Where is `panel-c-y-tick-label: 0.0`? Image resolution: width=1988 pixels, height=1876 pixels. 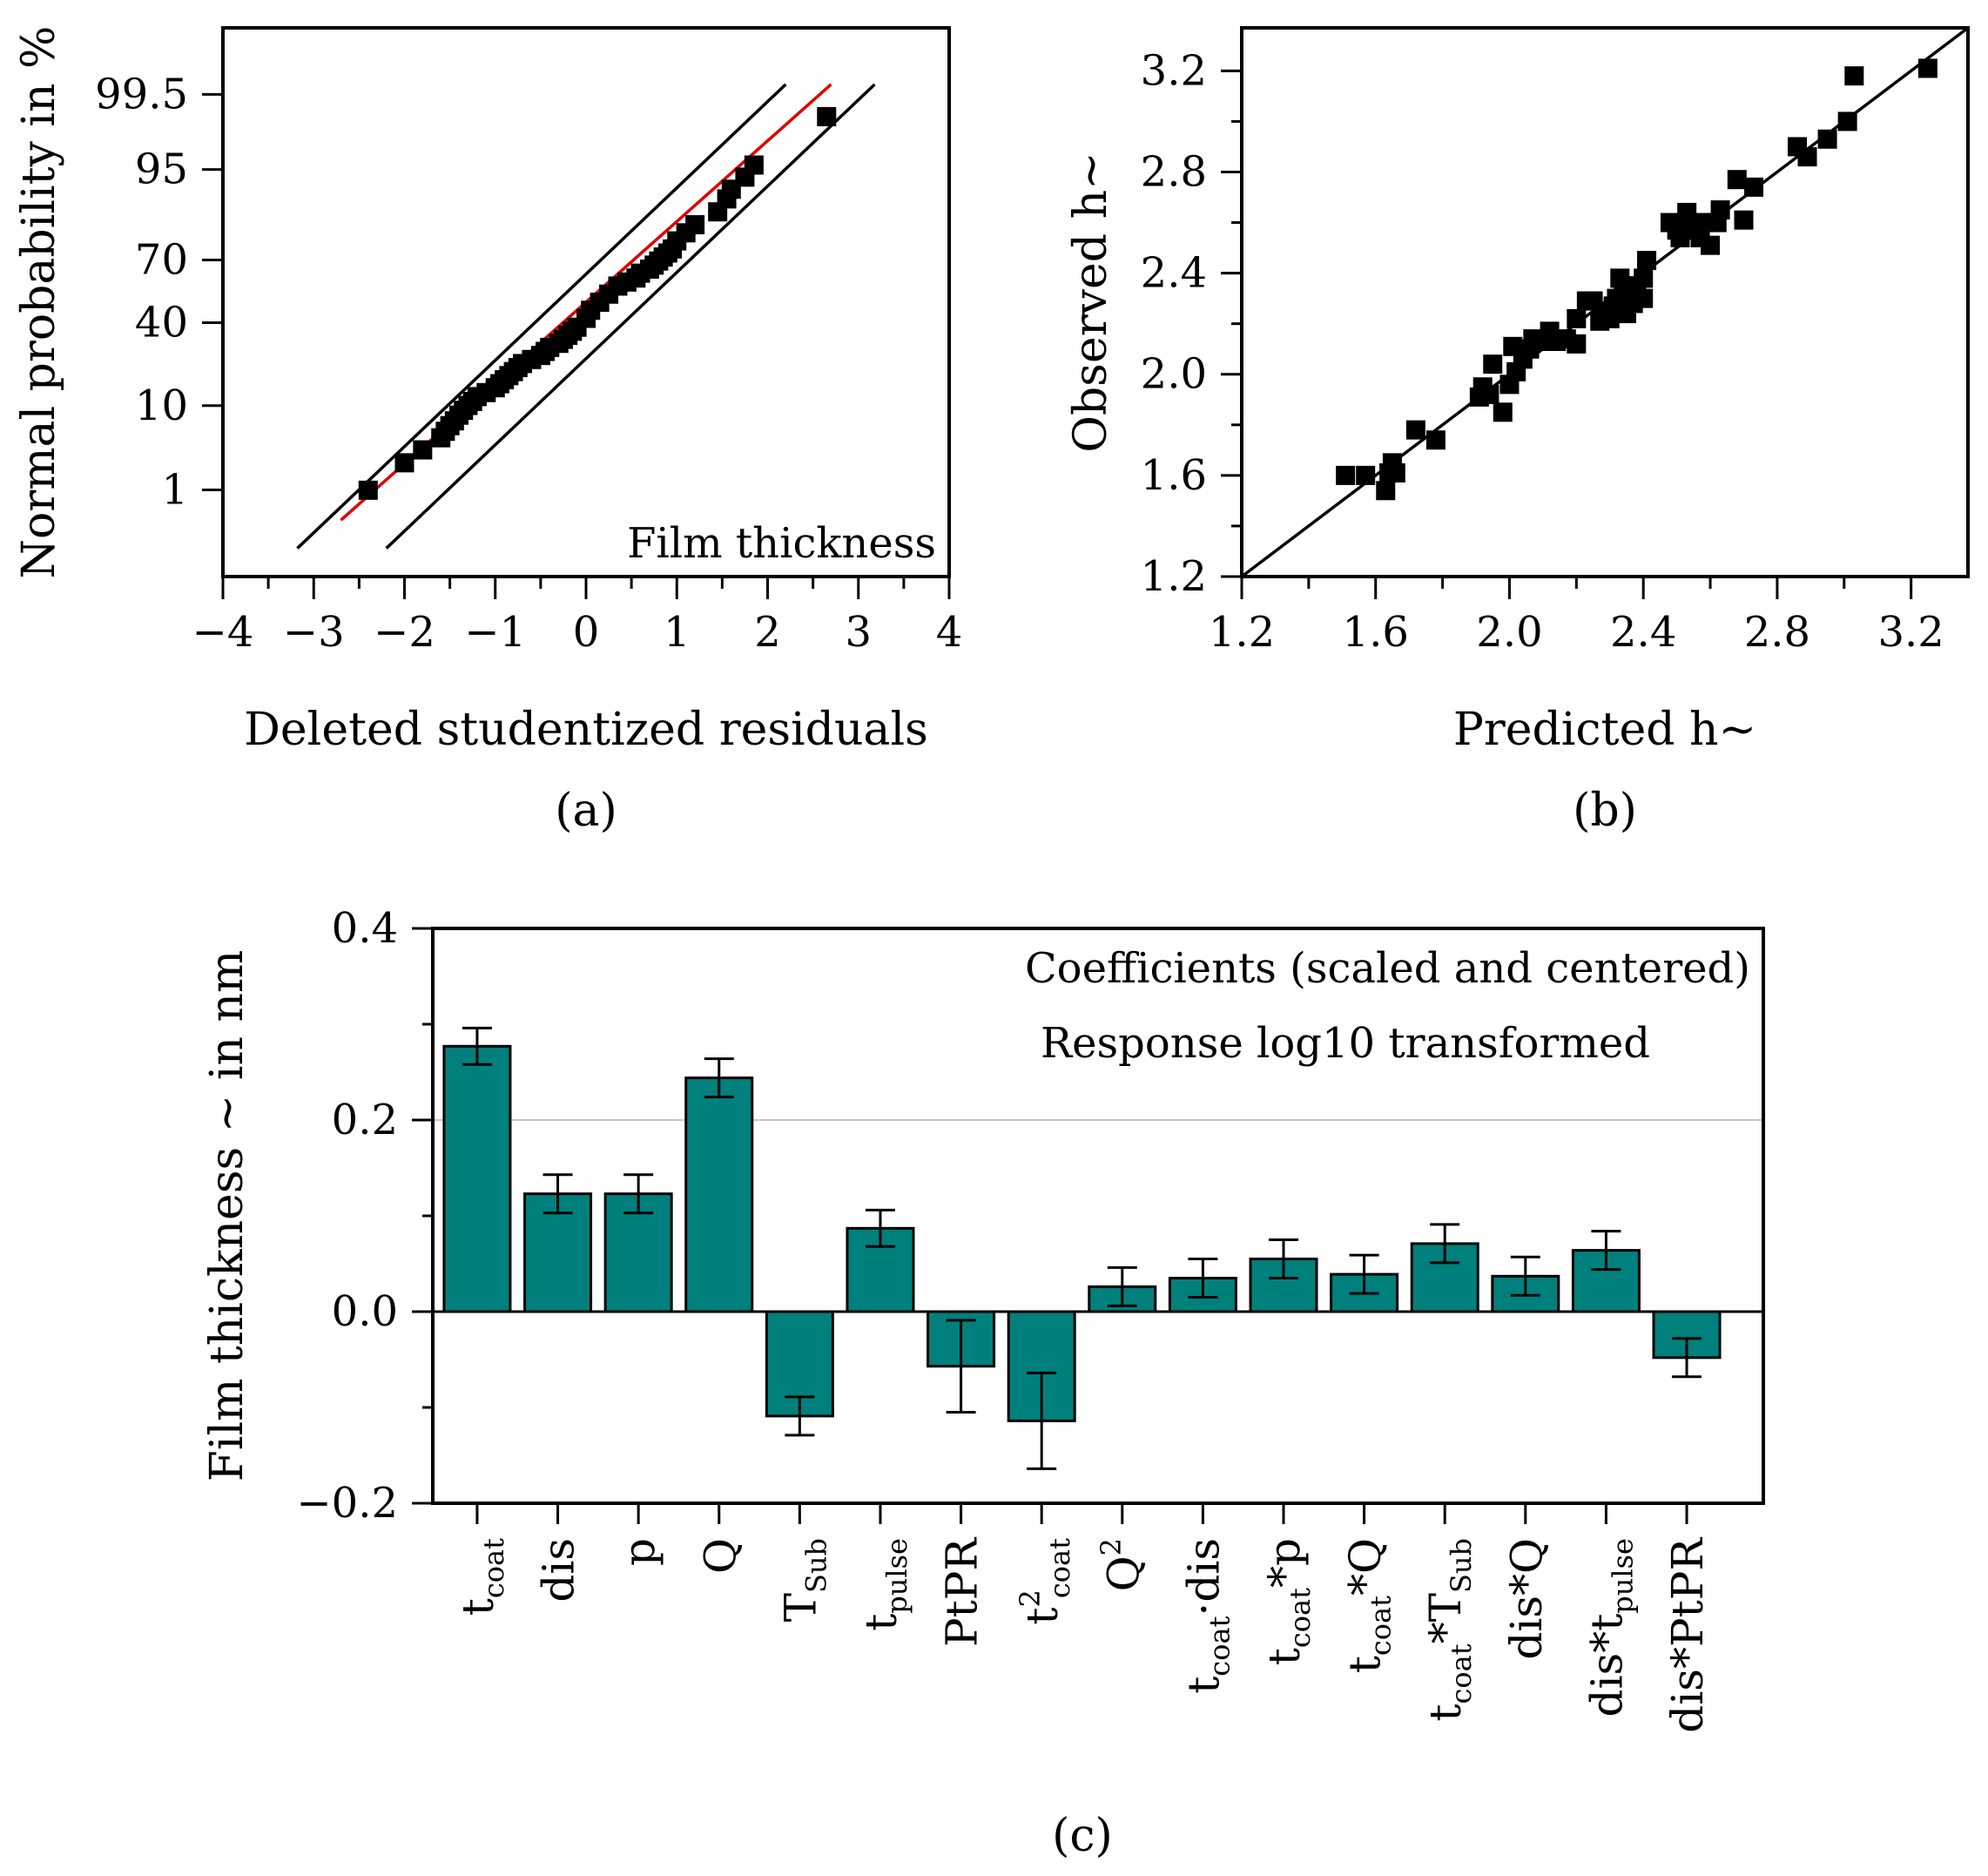
panel-c-y-tick-label: 0.0 is located at coordinates (365, 1311).